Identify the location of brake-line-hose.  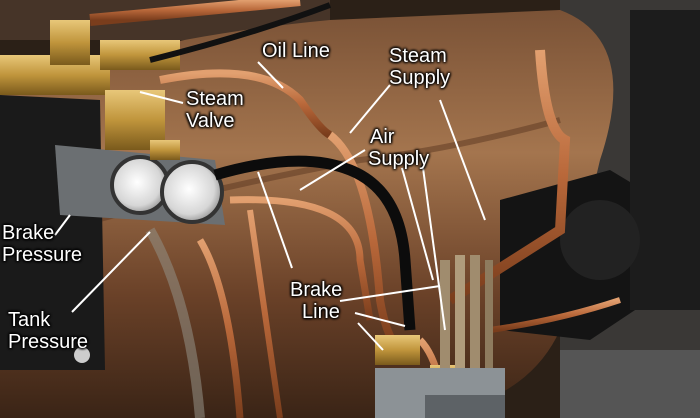
(314, 243).